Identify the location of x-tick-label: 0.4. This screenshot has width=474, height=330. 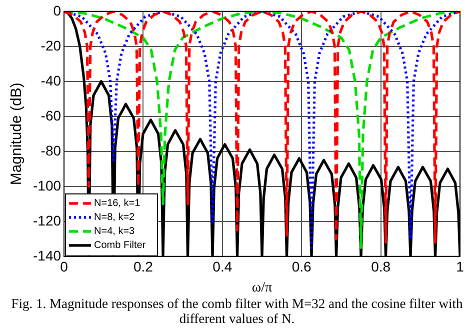
(222, 266).